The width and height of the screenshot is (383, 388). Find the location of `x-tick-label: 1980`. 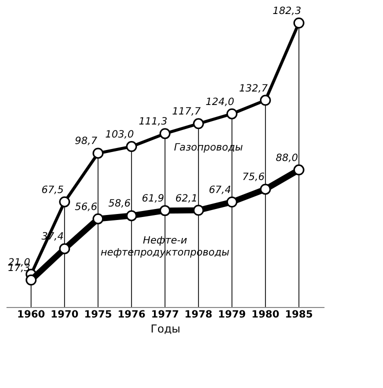

x-tick-label: 1980 is located at coordinates (266, 315).